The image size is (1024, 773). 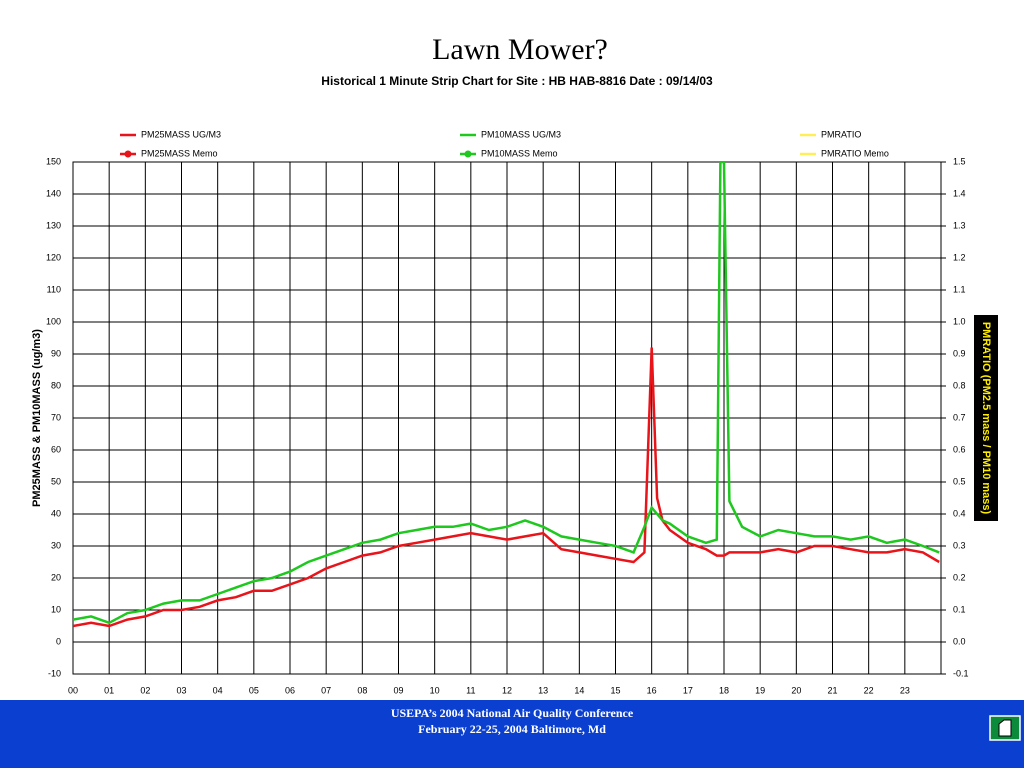 What do you see at coordinates (760, 690) in the screenshot?
I see `x-tick-label: 19` at bounding box center [760, 690].